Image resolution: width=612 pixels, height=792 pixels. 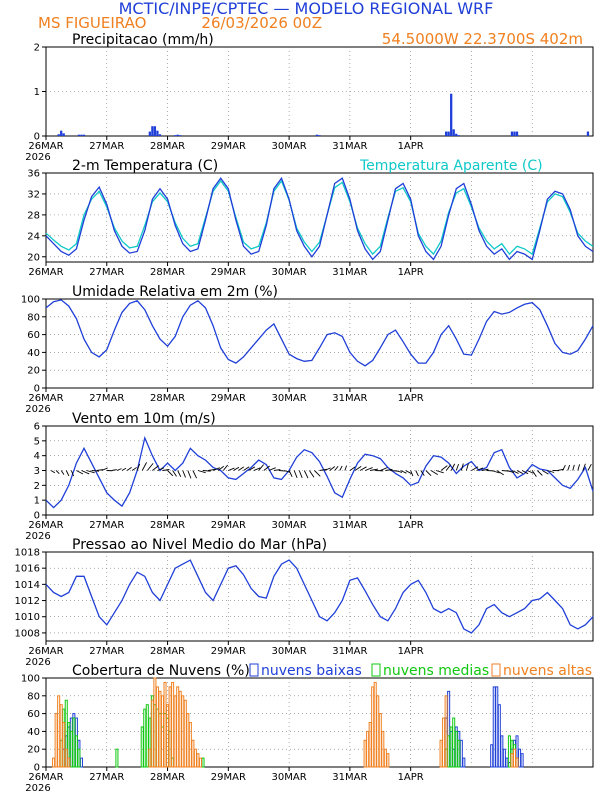 What do you see at coordinates (37, 536) in the screenshot?
I see `x-year-label: 2026` at bounding box center [37, 536].